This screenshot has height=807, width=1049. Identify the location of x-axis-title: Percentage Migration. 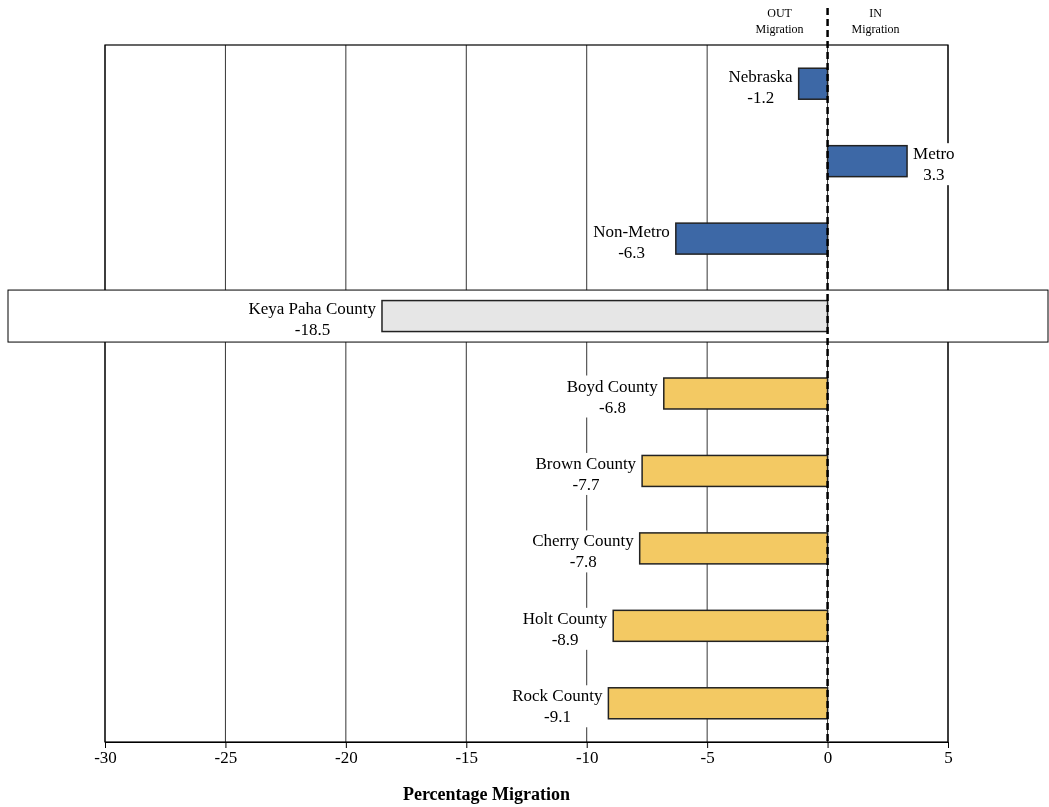
(486, 794).